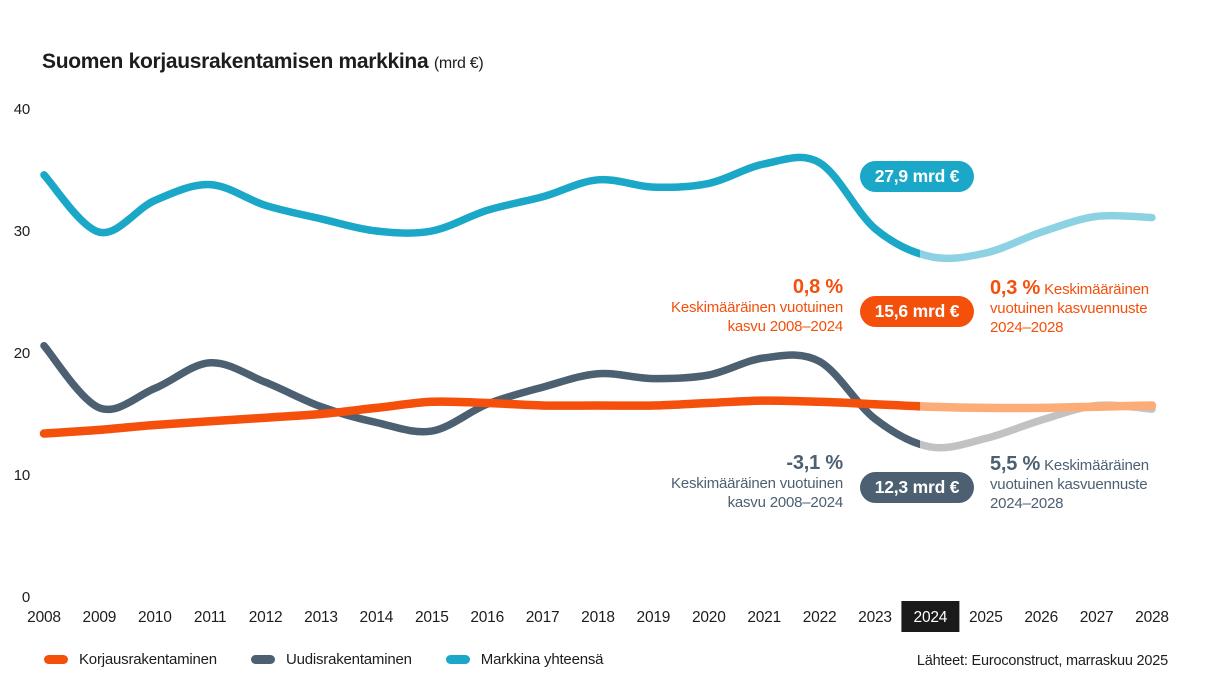 This screenshot has width=1230, height=694. What do you see at coordinates (479, 417) in the screenshot?
I see `series-korjausrakentaminen-history-line` at bounding box center [479, 417].